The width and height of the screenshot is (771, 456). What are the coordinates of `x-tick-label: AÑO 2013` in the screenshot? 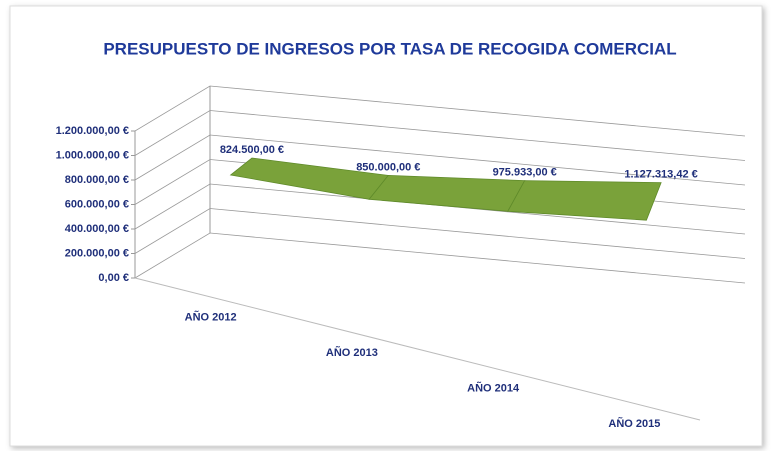 It's located at (352, 352).